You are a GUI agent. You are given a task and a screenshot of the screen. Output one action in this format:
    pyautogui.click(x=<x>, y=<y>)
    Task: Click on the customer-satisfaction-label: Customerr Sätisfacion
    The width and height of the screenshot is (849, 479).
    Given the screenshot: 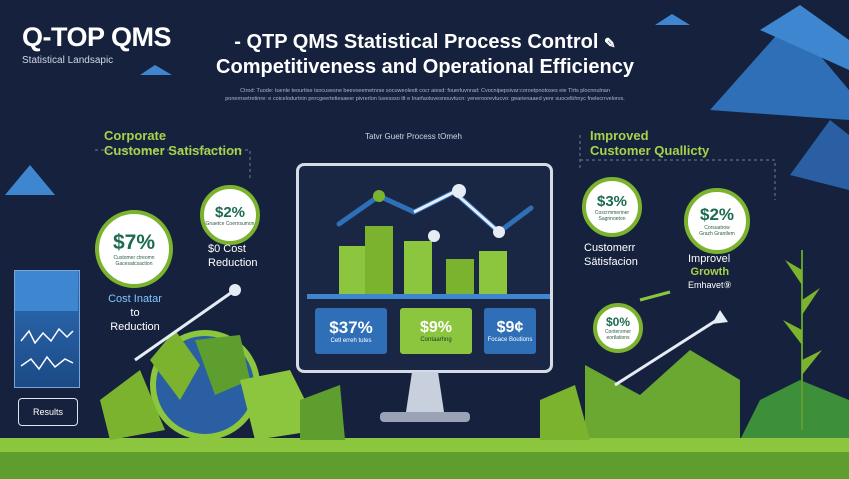 What is the action you would take?
    pyautogui.click(x=611, y=255)
    